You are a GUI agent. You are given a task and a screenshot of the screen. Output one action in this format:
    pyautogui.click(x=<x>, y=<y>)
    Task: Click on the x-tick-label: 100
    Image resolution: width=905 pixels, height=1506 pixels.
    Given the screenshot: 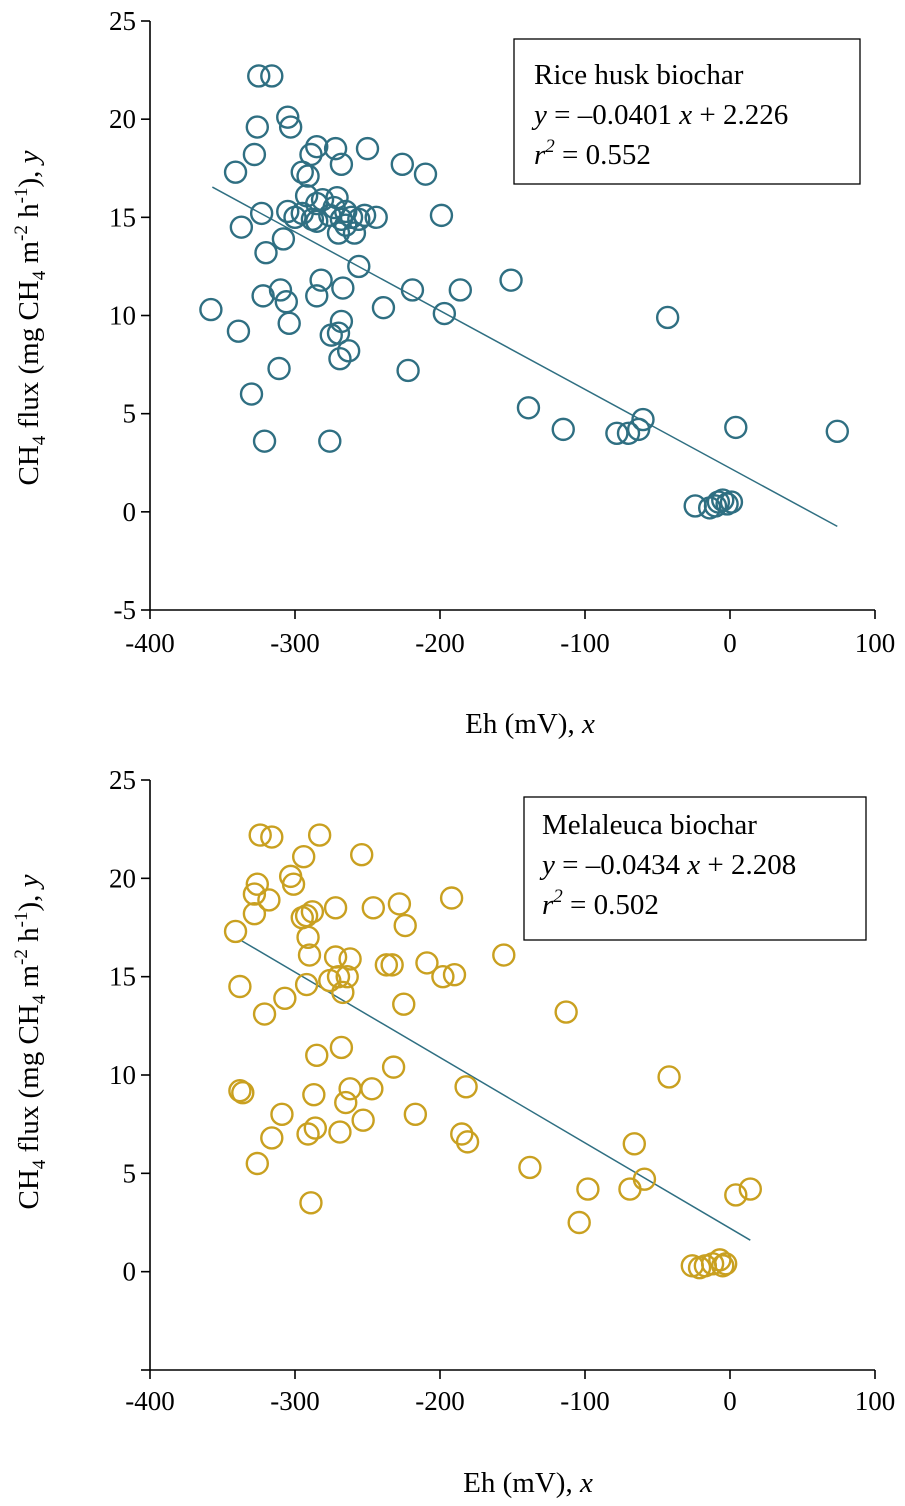 What is the action you would take?
    pyautogui.click(x=875, y=643)
    